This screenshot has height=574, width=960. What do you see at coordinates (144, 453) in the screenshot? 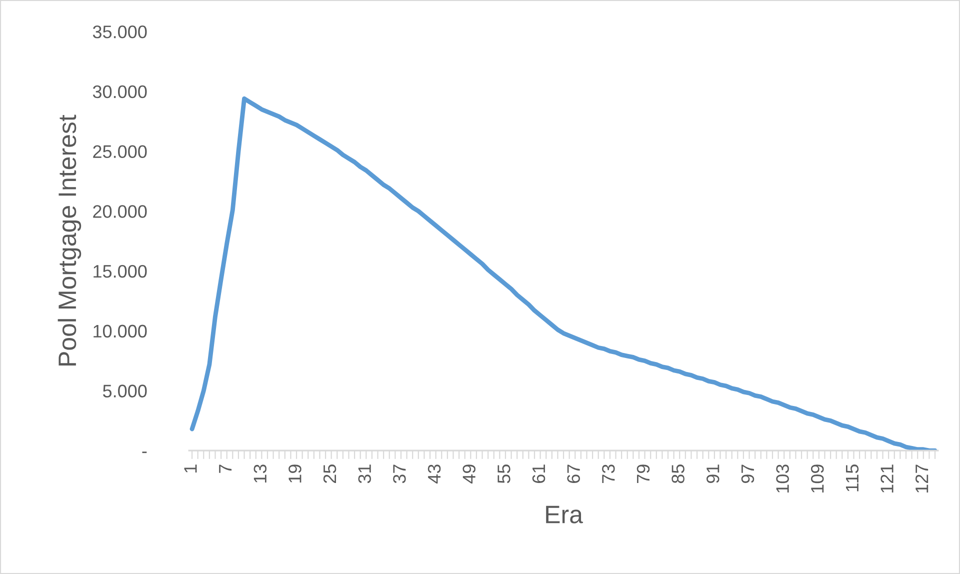
I see `y-tick-label: -` at bounding box center [144, 453].